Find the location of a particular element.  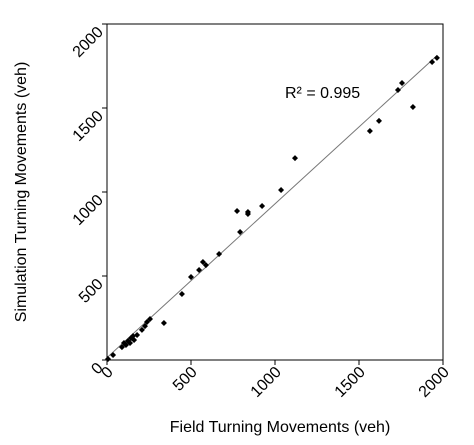

y-tick-label: 1000 is located at coordinates (88, 210).